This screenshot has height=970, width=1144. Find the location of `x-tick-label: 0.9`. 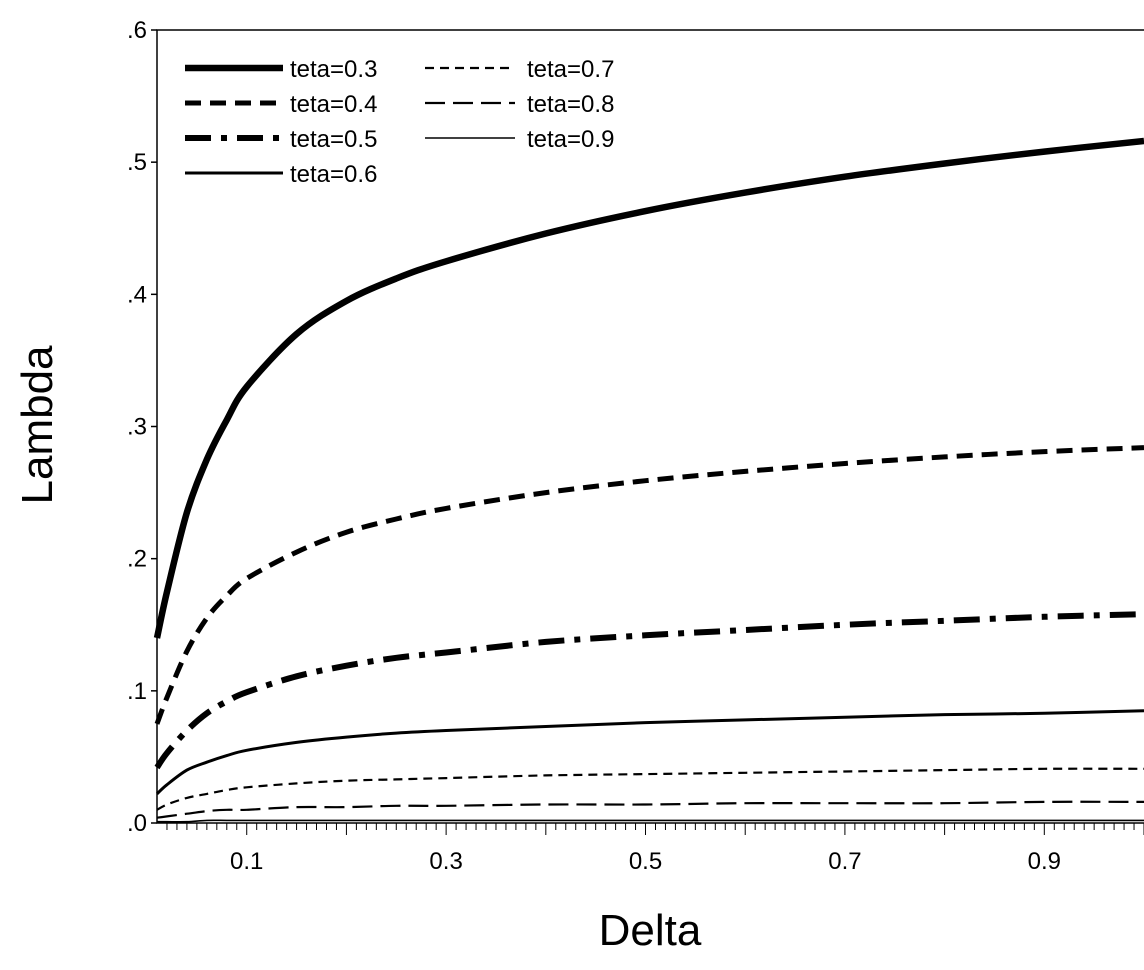

x-tick-label: 0.9 is located at coordinates (1044, 861).